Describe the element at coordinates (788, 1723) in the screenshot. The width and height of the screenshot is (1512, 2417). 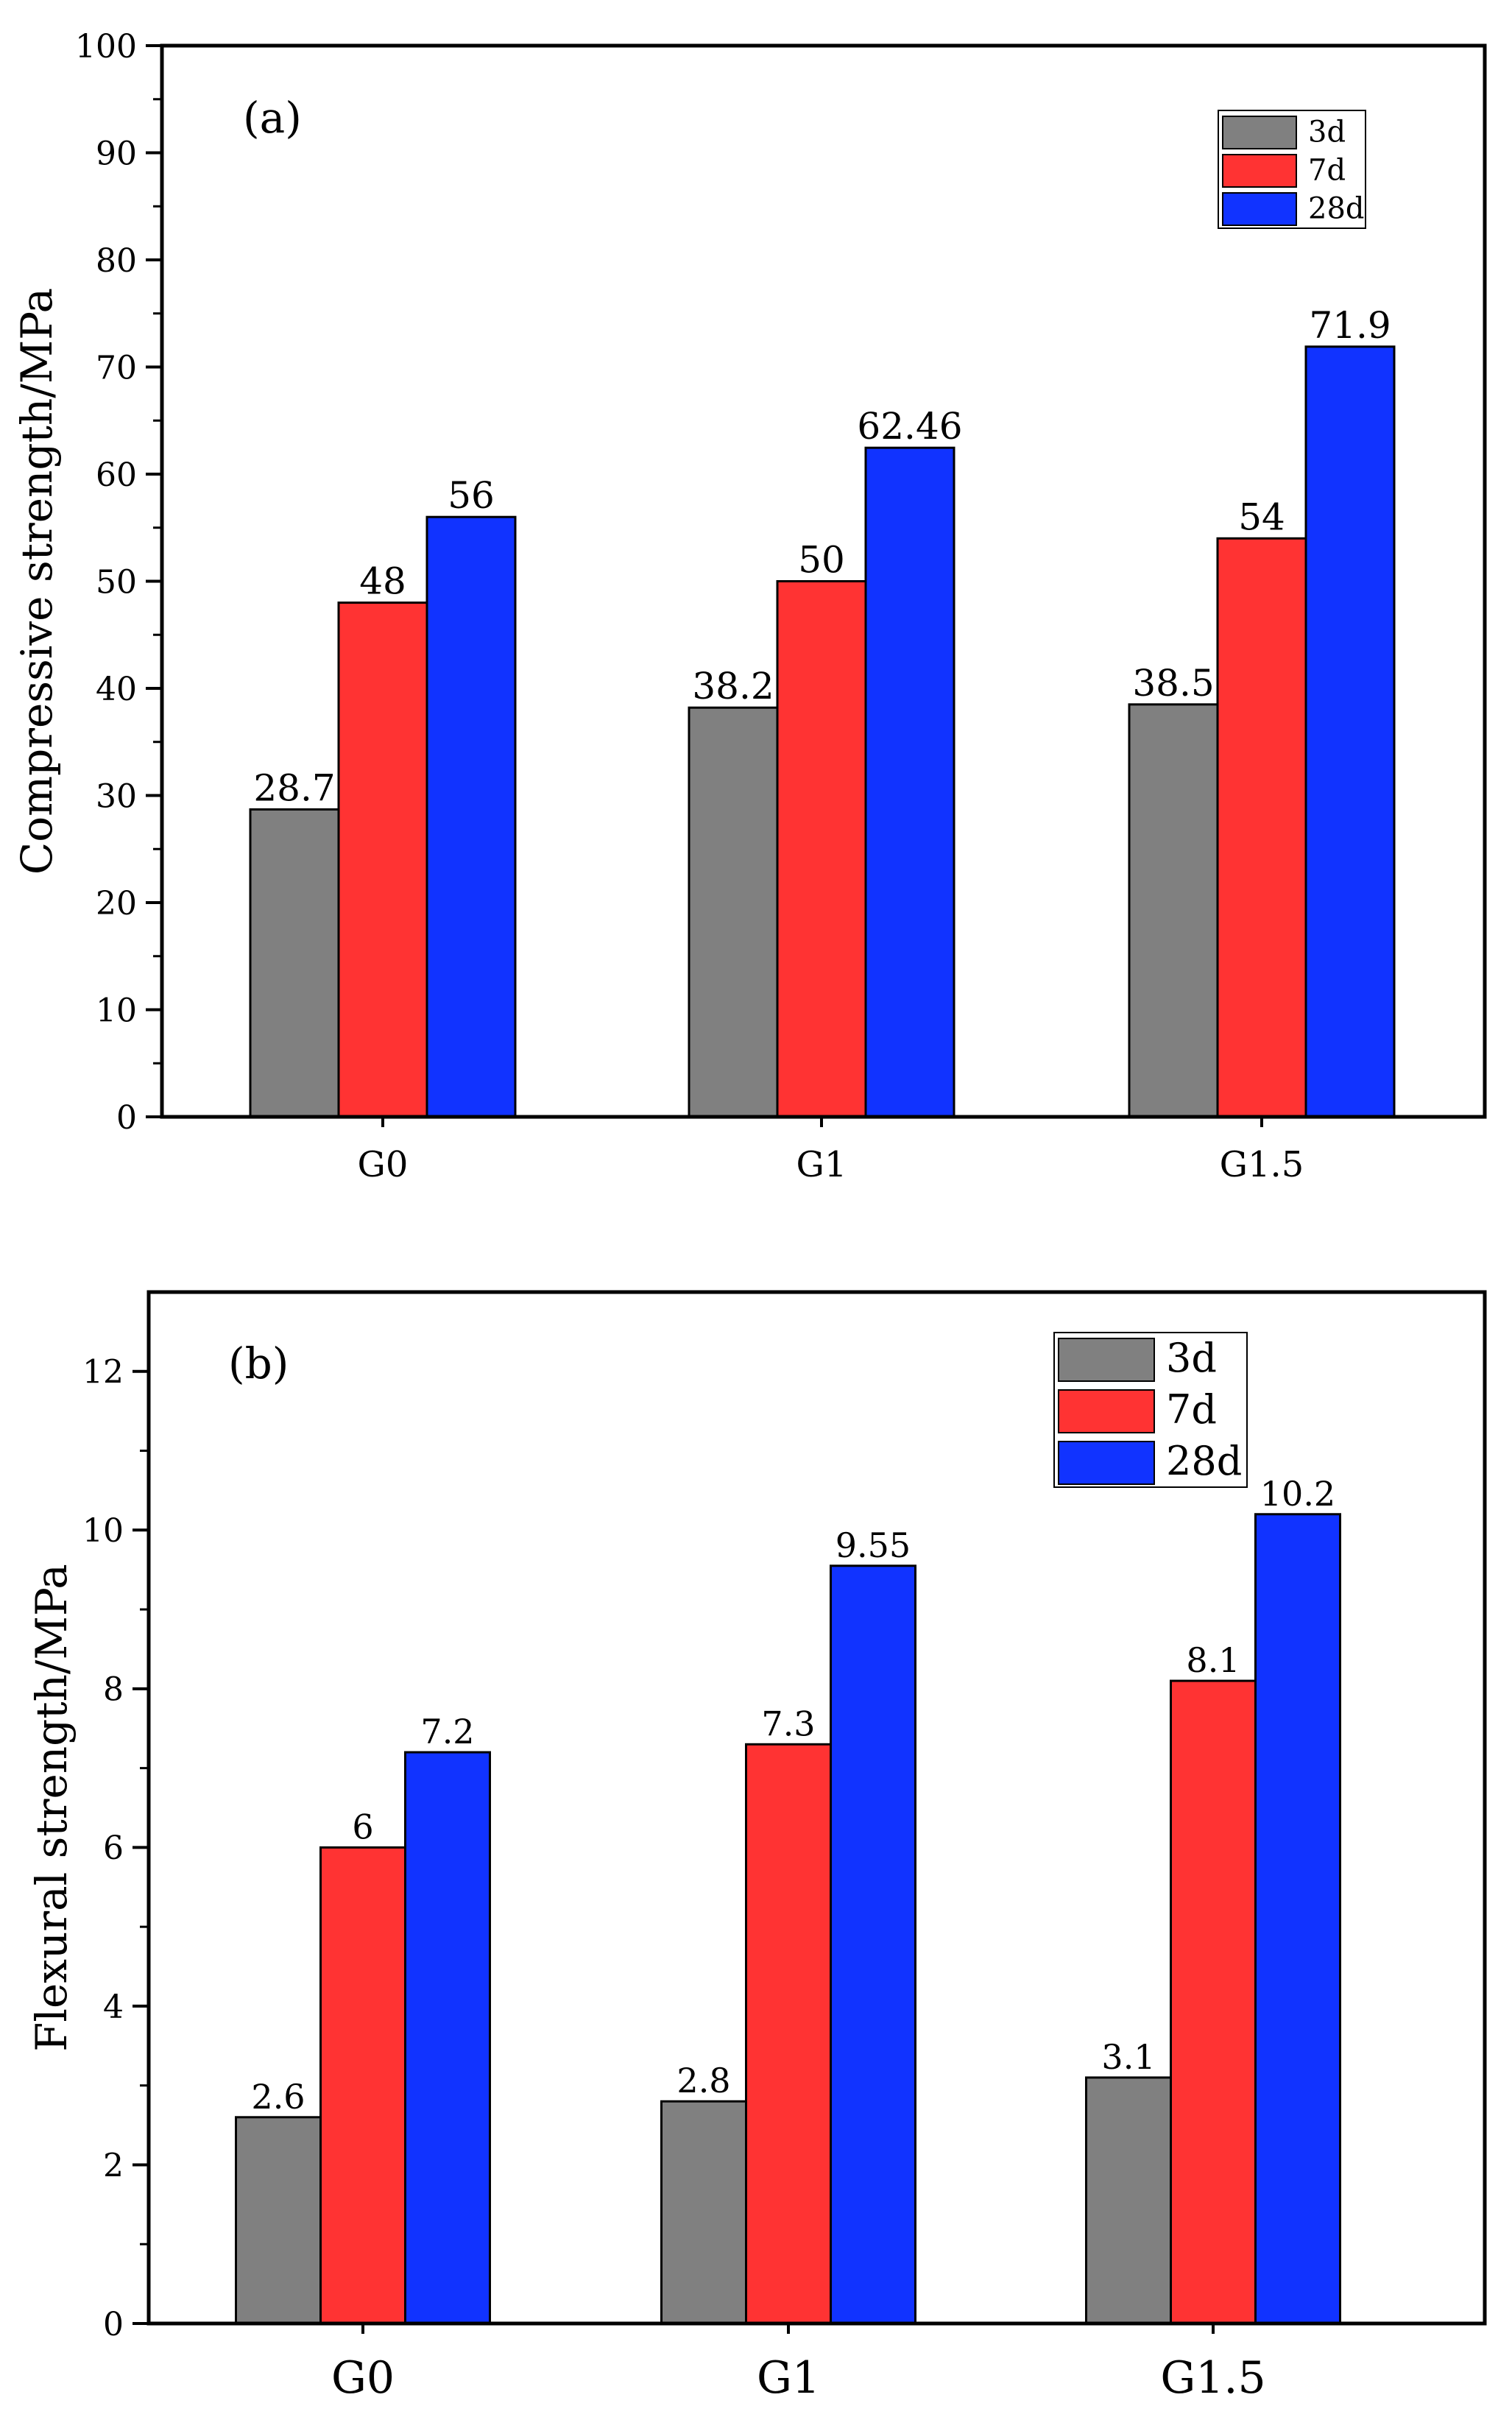
I see `data-label-G1-7d: 7.3` at that location.